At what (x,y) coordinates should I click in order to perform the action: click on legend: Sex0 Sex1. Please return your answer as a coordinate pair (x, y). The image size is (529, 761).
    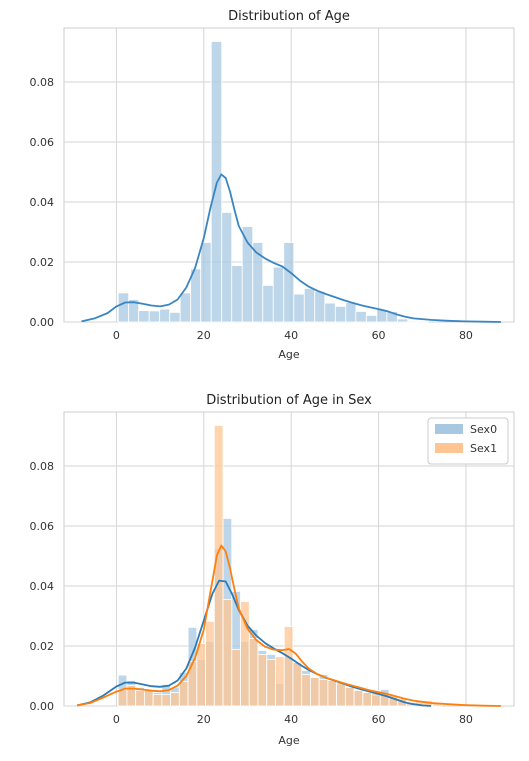
    Looking at the image, I should click on (468, 441).